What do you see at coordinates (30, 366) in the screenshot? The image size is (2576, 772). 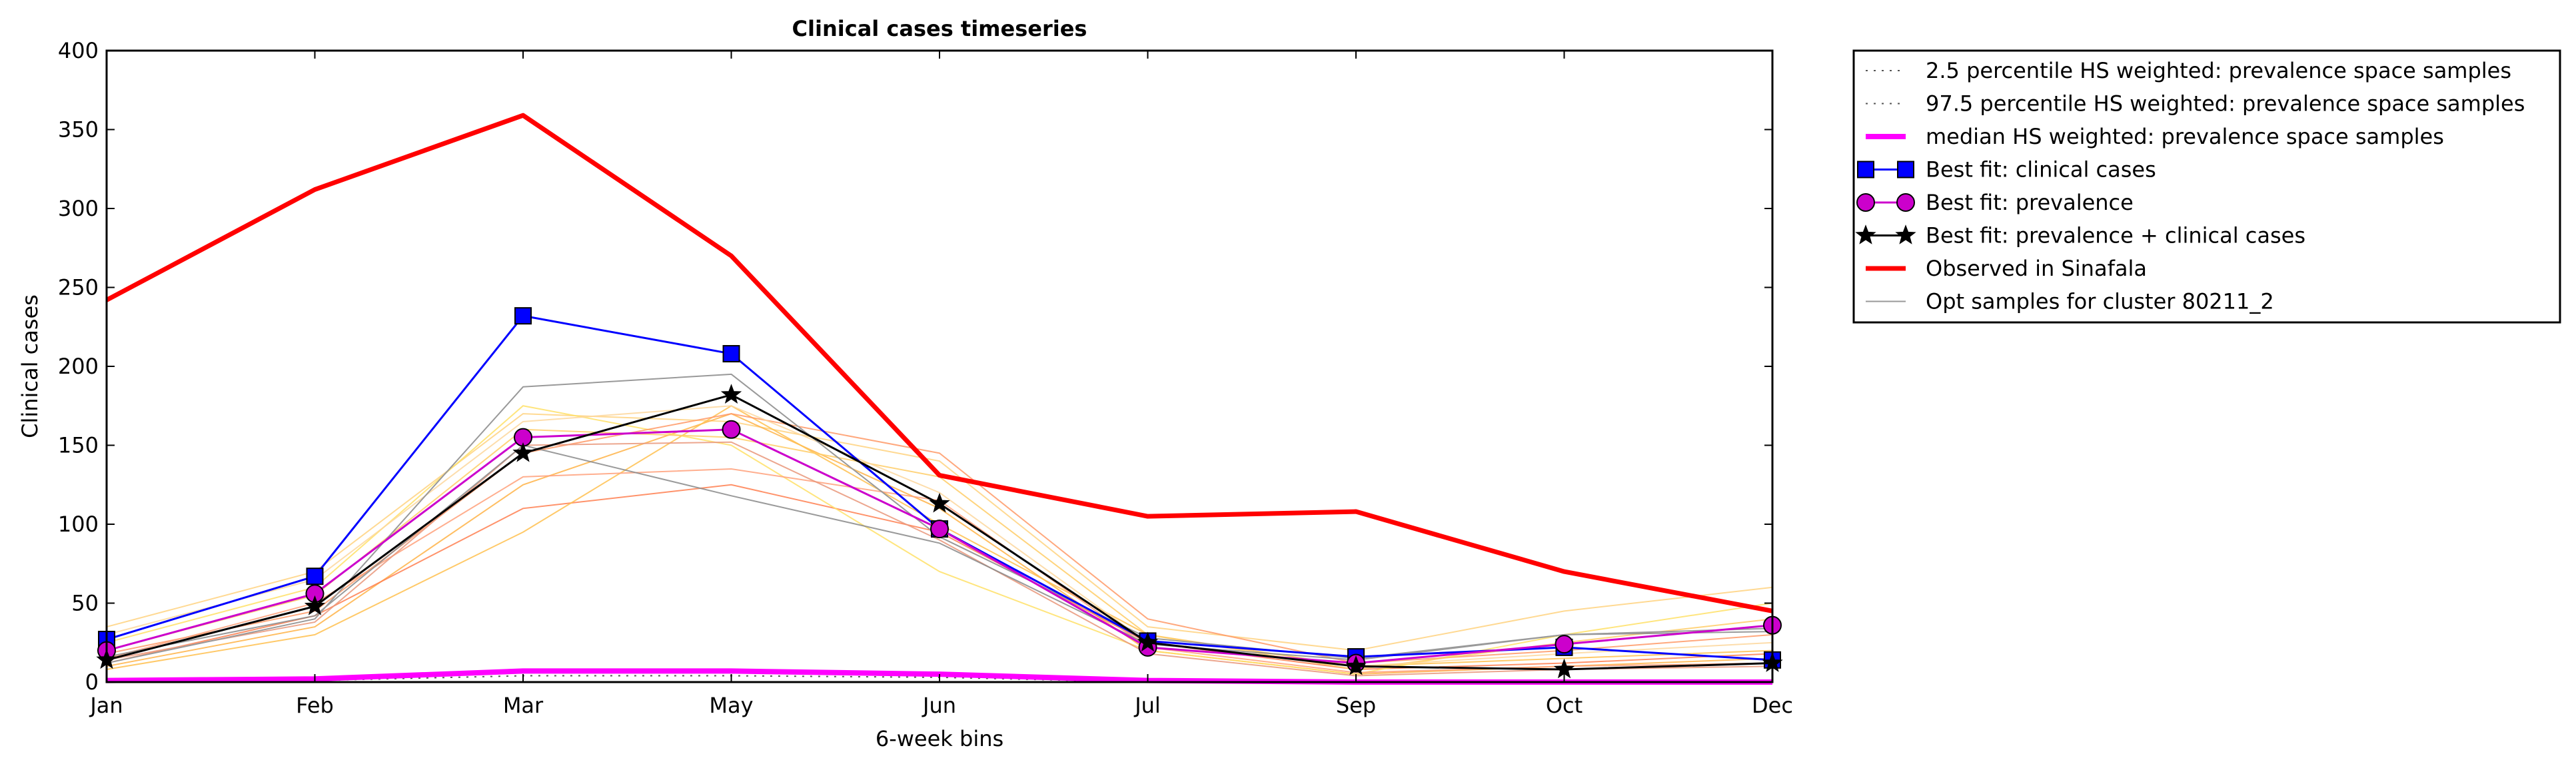 I see `y-axis-label: Clinical cases` at bounding box center [30, 366].